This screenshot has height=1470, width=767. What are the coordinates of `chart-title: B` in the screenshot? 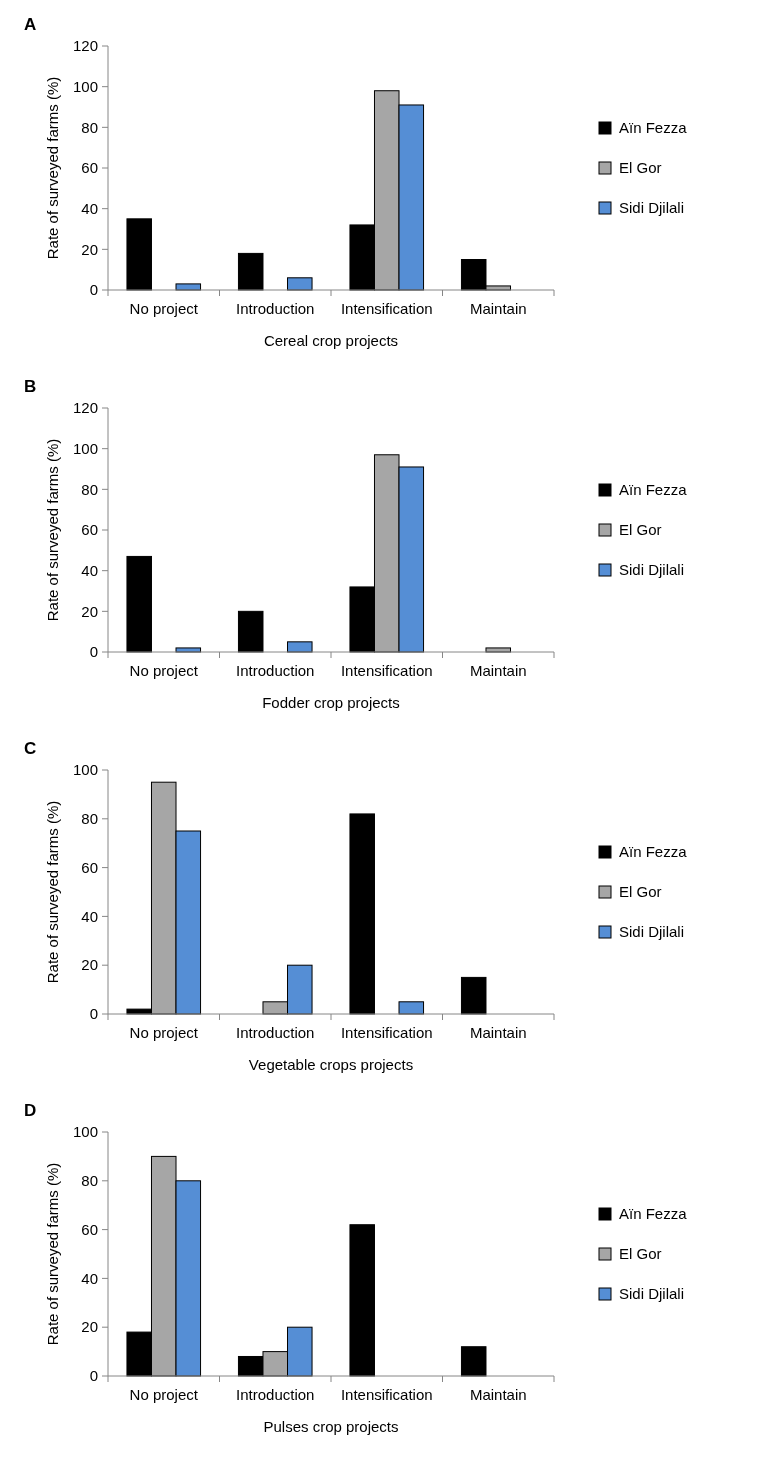 It's located at (30, 386).